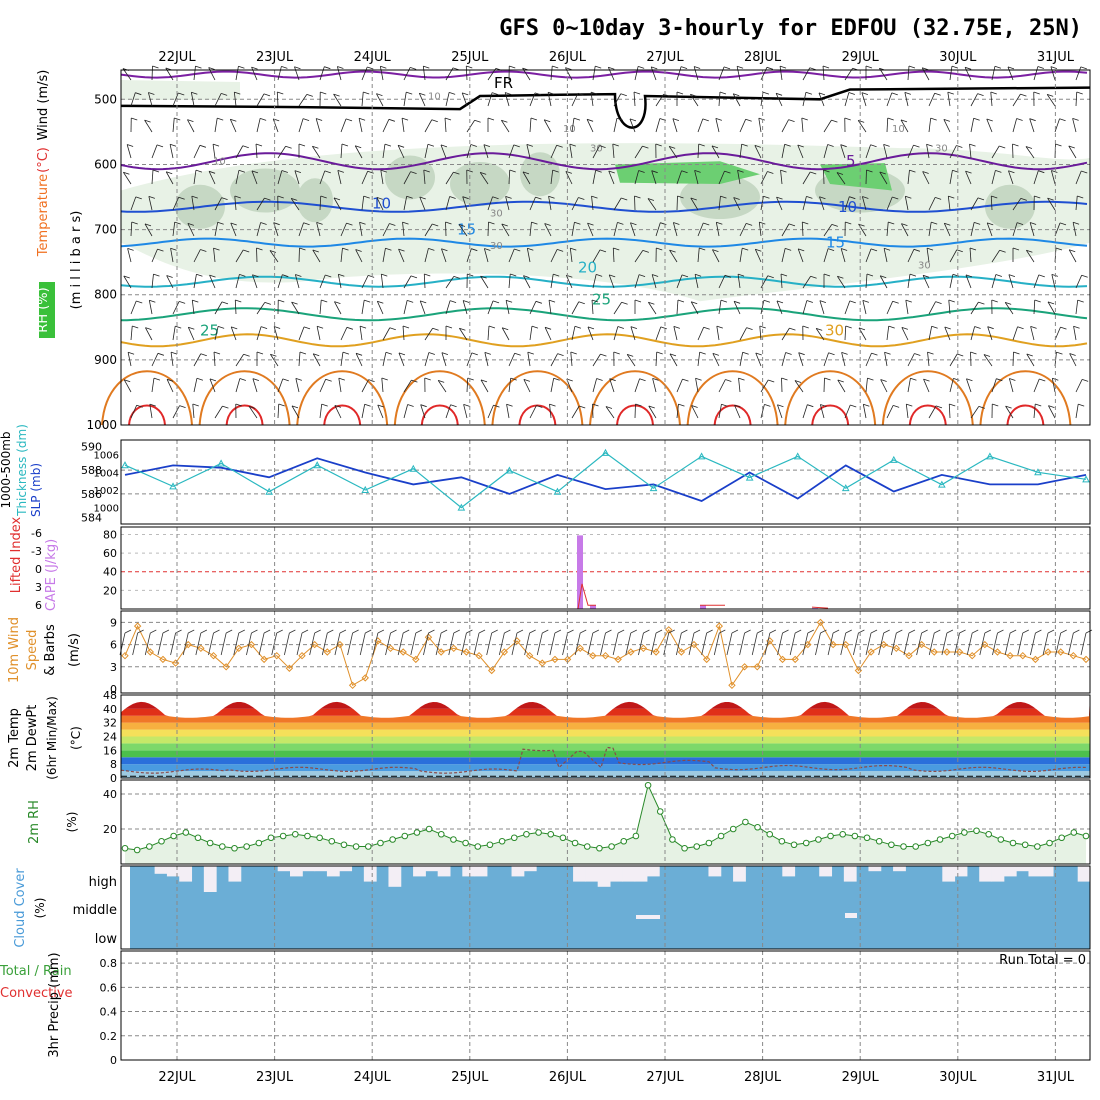 The width and height of the screenshot is (1100, 1100). I want to click on top-date-label: 27JUL, so click(665, 57).